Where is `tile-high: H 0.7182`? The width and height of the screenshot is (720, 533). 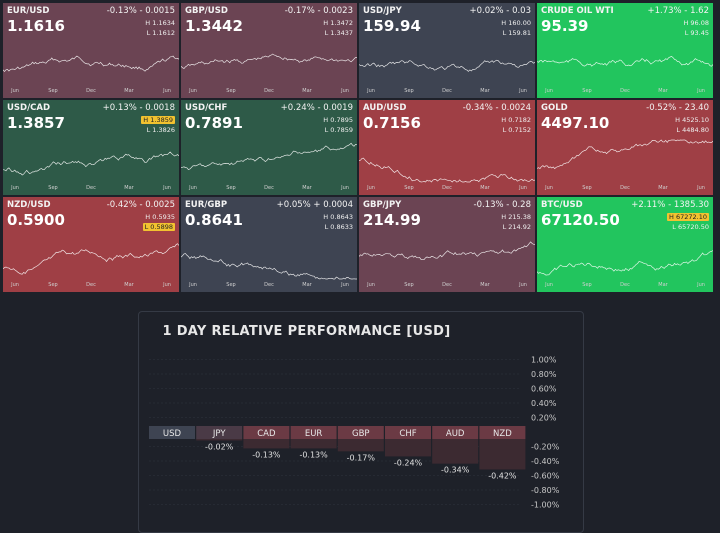 tile-high: H 0.7182 is located at coordinates (516, 120).